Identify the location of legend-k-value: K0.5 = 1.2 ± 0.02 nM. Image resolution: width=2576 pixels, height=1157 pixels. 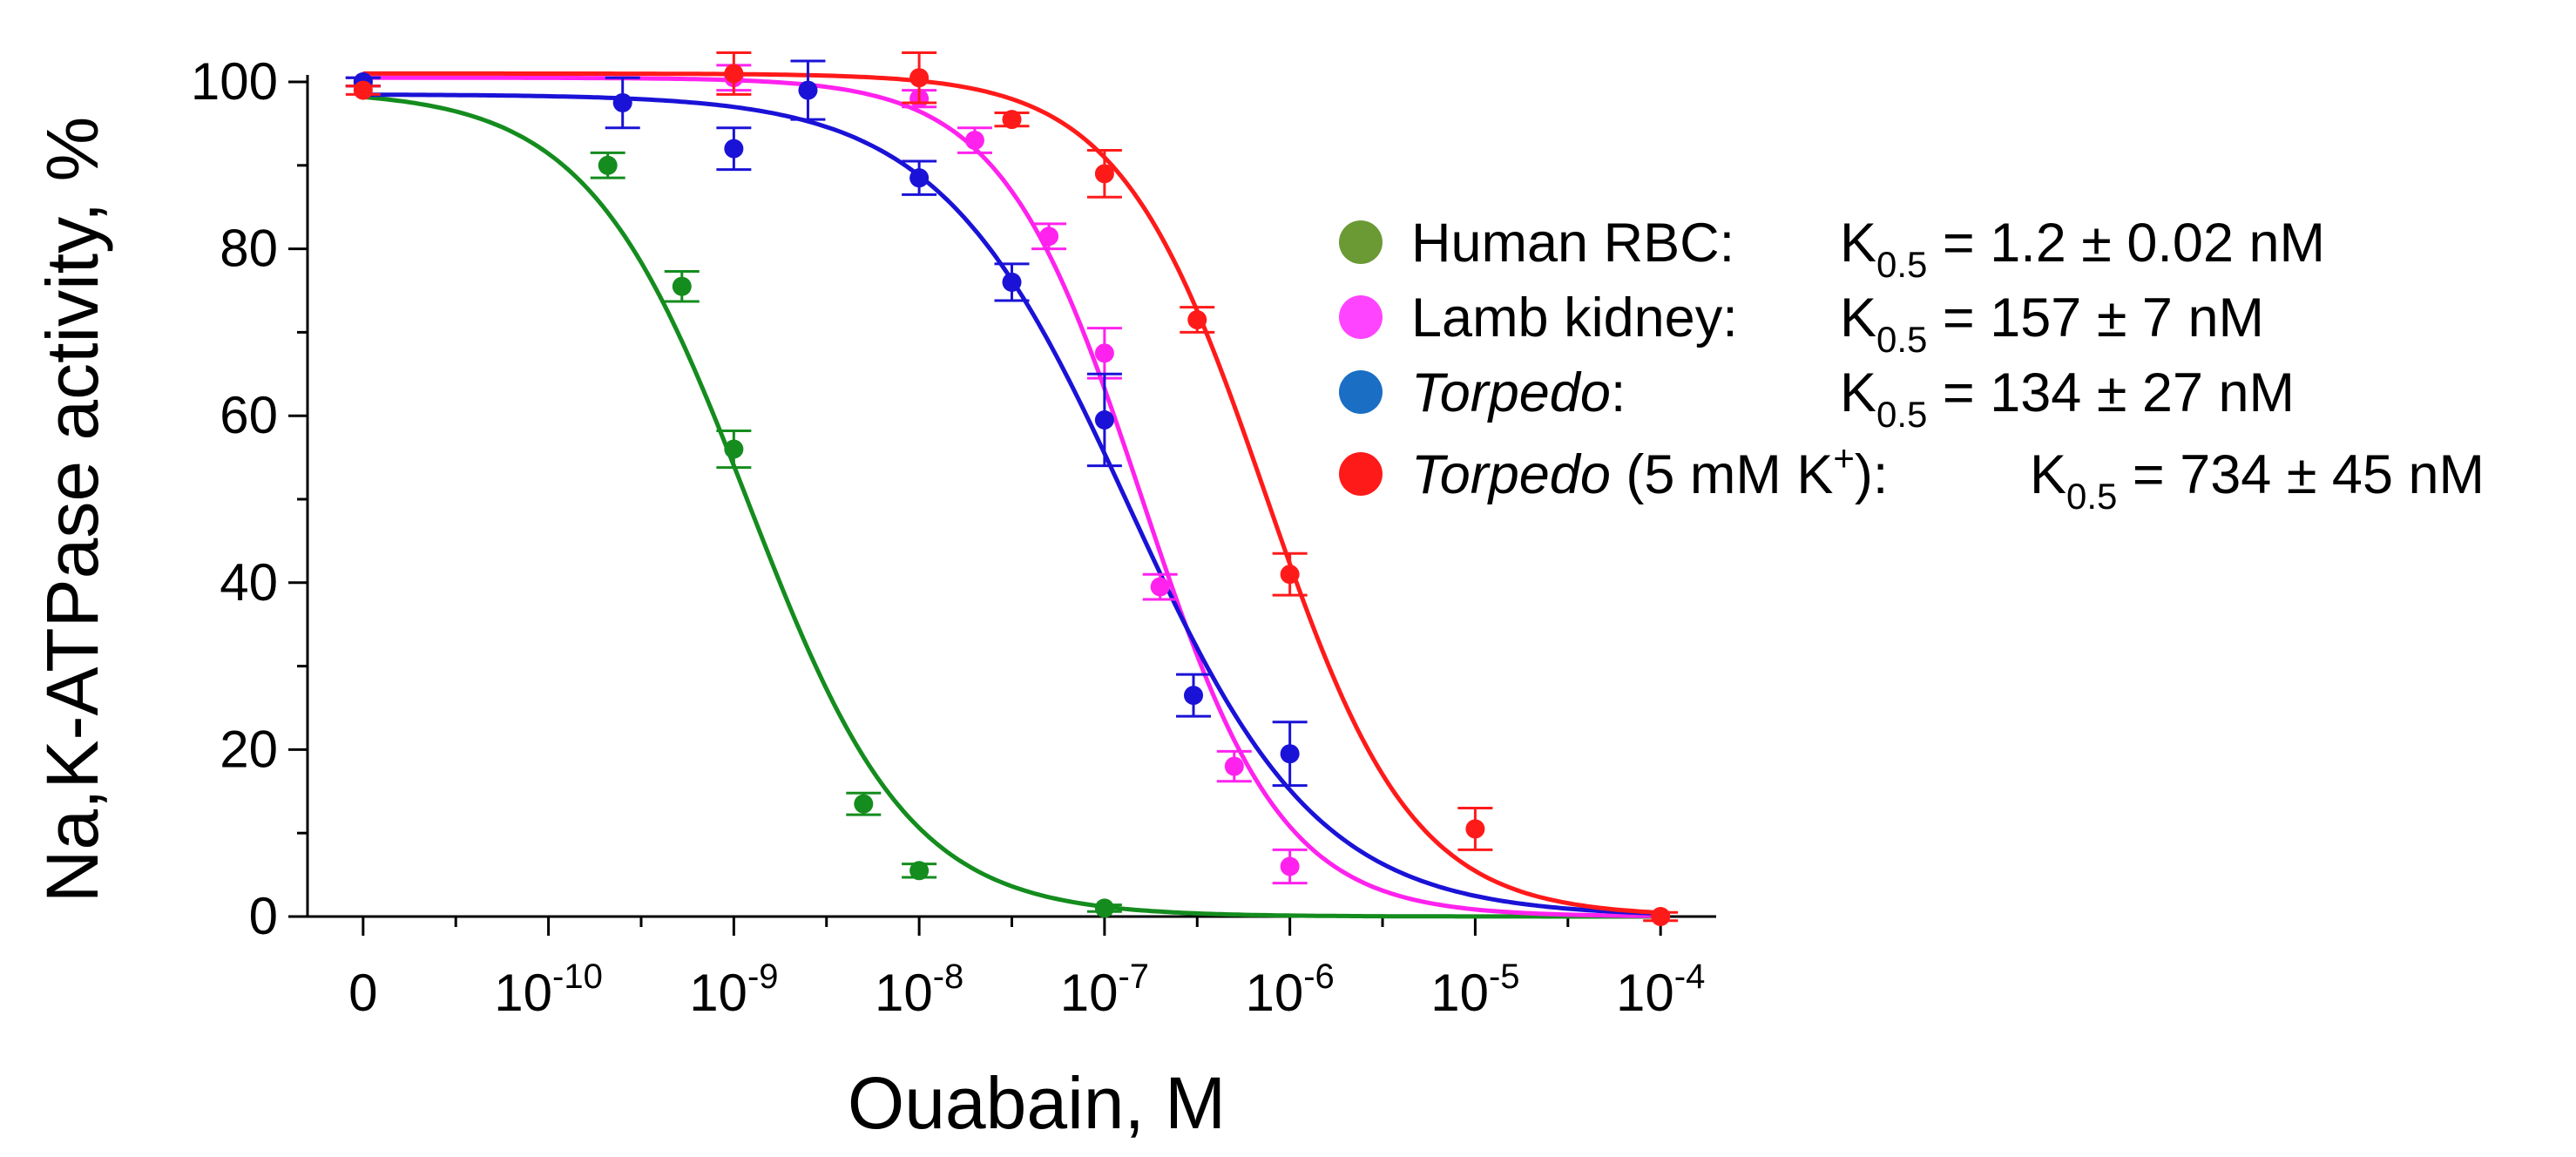
(2082, 249).